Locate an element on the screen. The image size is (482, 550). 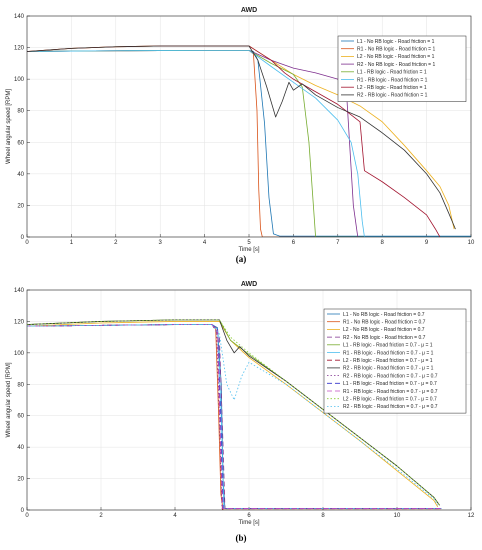
legend-entry: L1 - RB logic - Road friction = 1 is located at coordinates (392, 73).